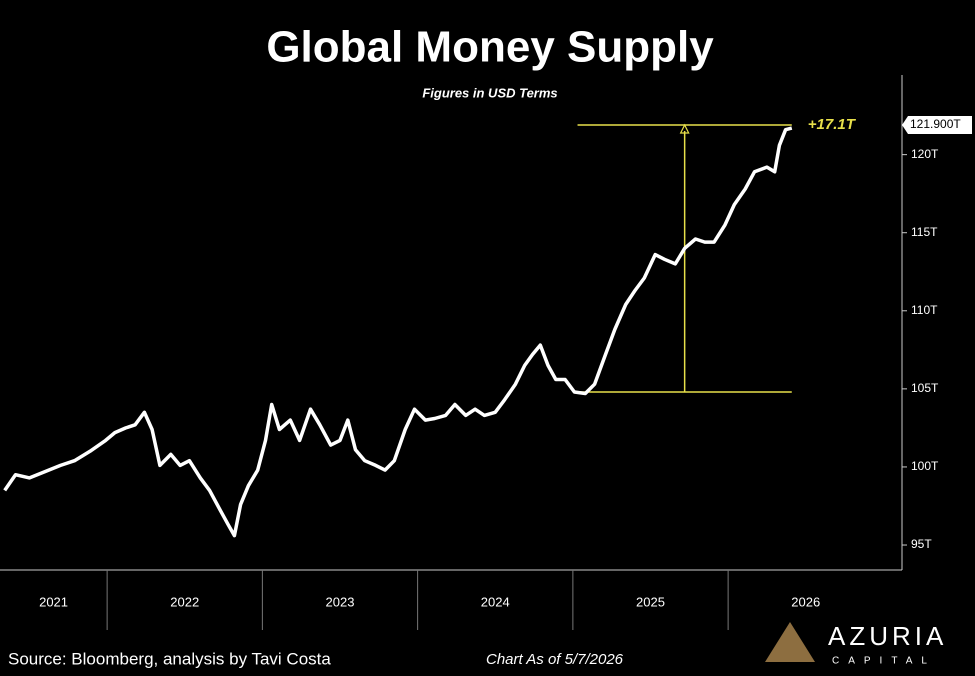  Describe the element at coordinates (340, 601) in the screenshot. I see `x-tick-label: 2023` at that location.